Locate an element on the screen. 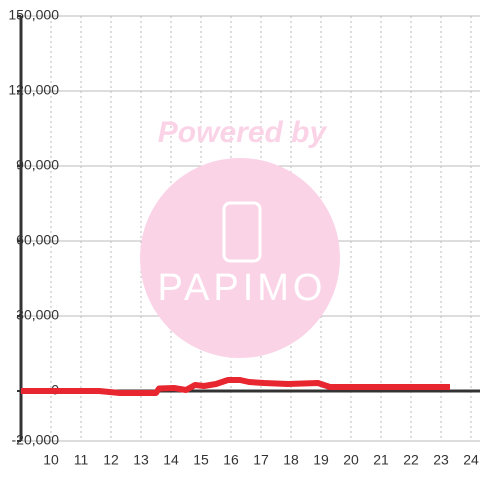 Image resolution: width=480 pixels, height=480 pixels. x-tick-label: 17 is located at coordinates (261, 460).